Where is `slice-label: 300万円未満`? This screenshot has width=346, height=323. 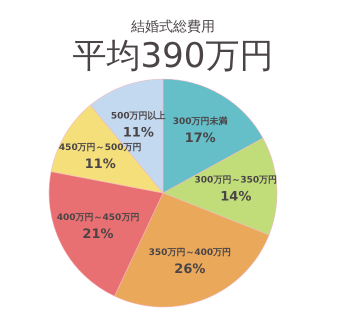
slice-label: 300万円未満 is located at coordinates (200, 122).